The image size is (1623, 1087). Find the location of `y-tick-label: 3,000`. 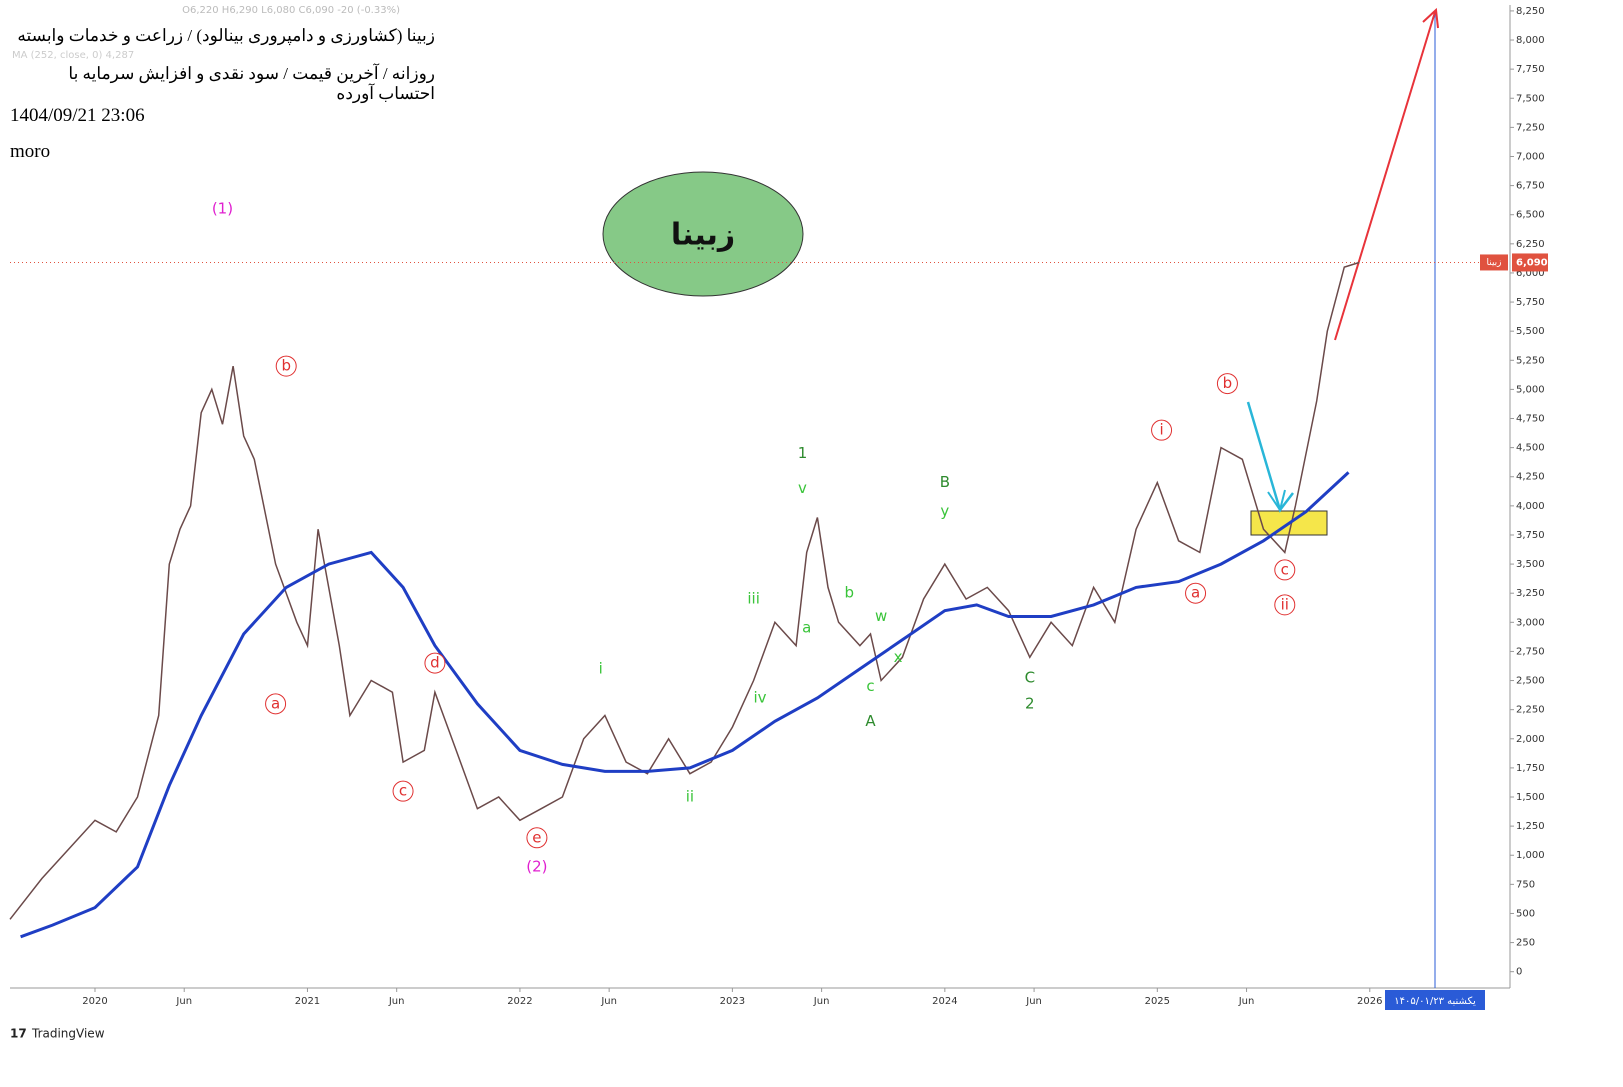

y-tick-label: 3,000 is located at coordinates (1530, 622).